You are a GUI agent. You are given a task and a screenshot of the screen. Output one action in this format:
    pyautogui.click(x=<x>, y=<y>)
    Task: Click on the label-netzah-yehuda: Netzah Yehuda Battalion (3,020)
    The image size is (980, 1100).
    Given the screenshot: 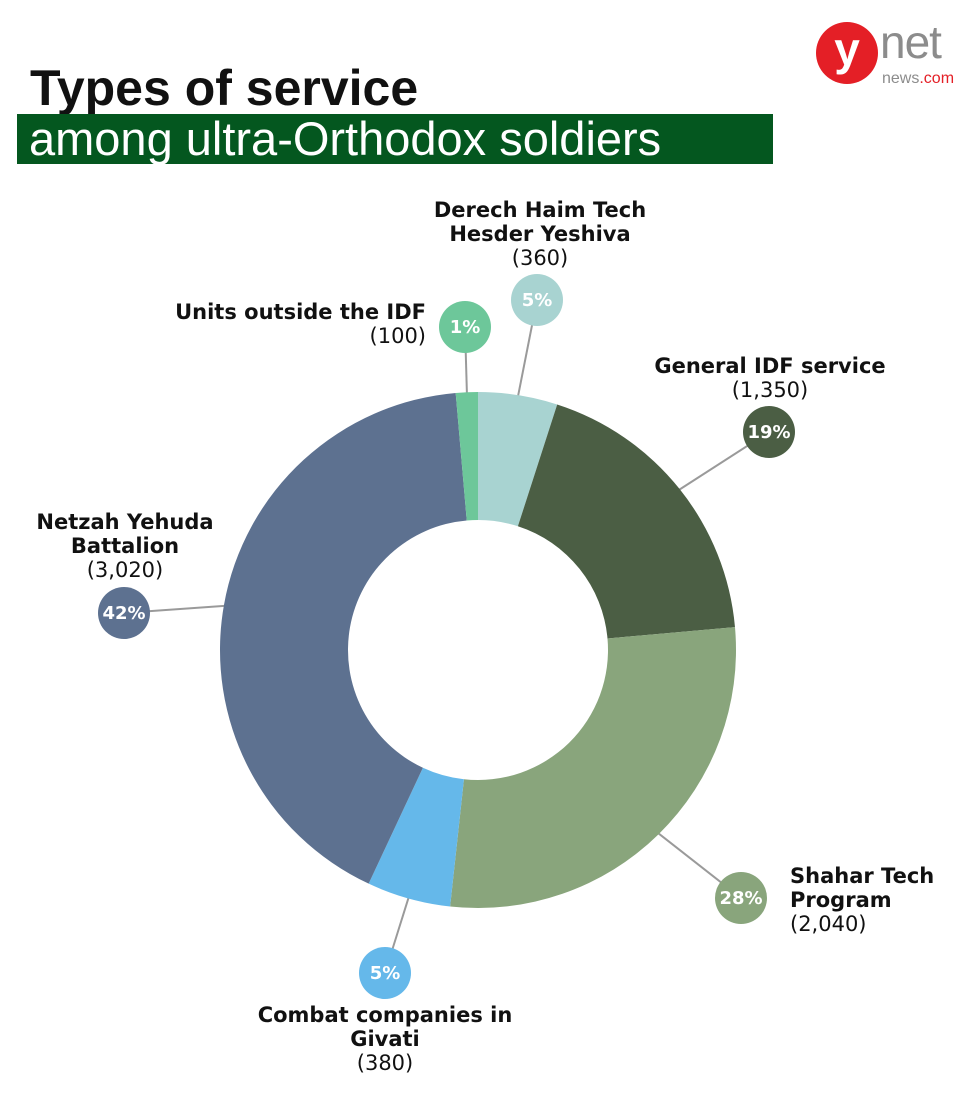 What is the action you would take?
    pyautogui.click(x=125, y=546)
    